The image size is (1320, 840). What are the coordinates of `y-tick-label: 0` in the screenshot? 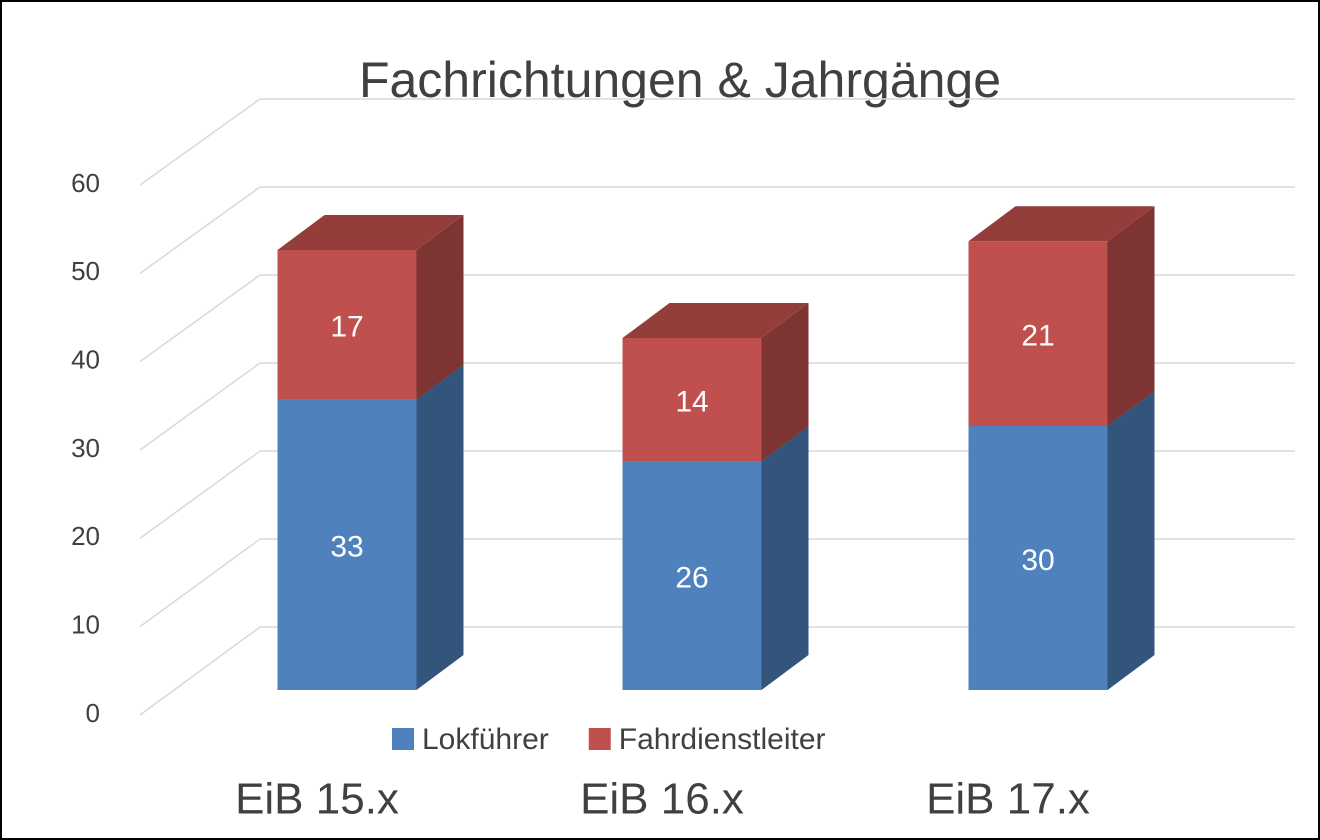 It's located at (93, 713).